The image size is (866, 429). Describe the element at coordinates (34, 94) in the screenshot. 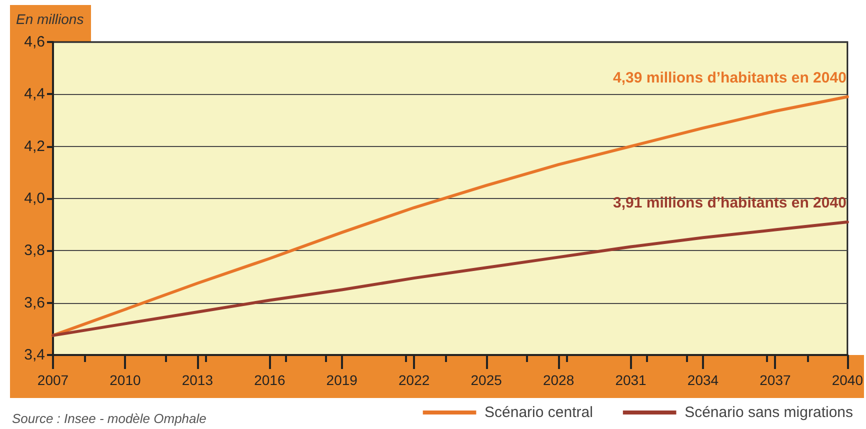

I see `y-tick-label: 4,4` at that location.